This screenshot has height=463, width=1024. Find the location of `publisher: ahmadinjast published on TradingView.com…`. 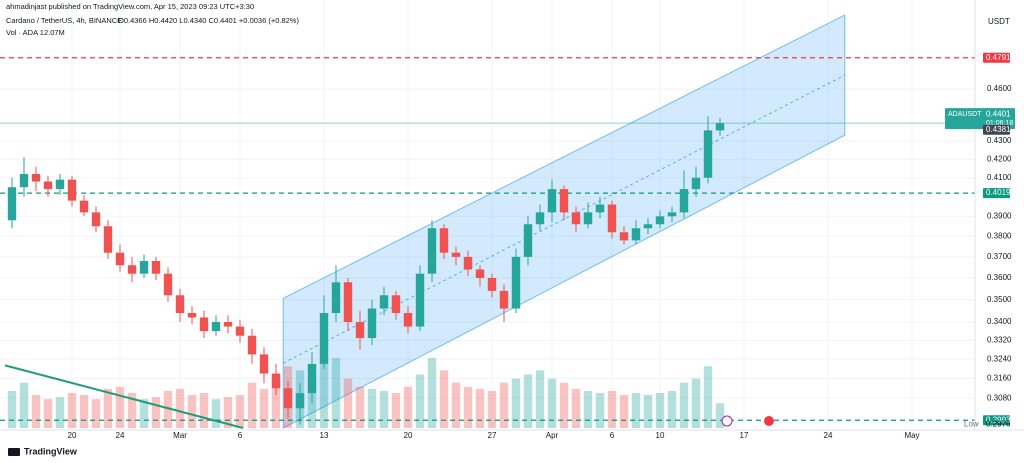

publisher: ahmadinjast published on TradingView.com… is located at coordinates (130, 6).